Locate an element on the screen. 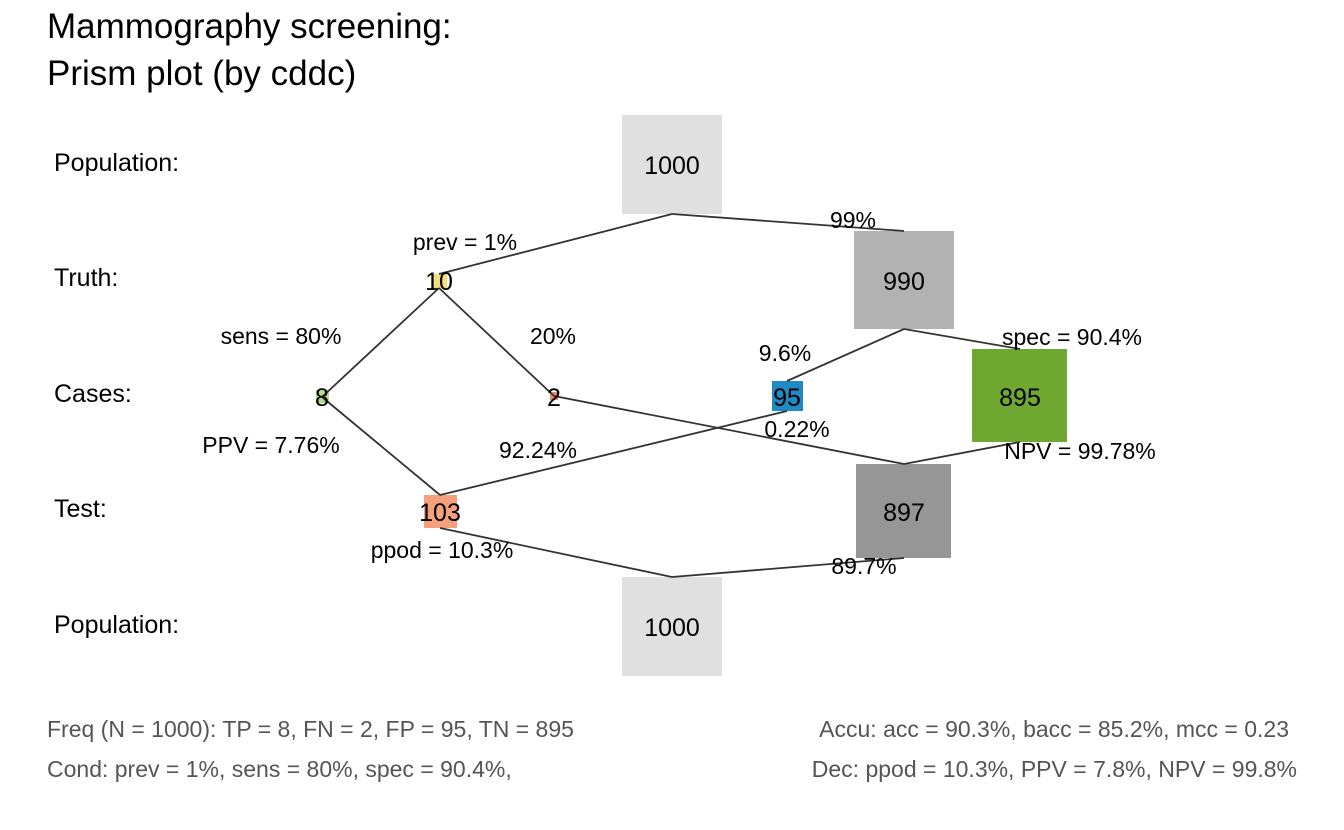 Image resolution: width=1344 pixels, height=830 pixels. node-box-dec-neg is located at coordinates (903, 511).